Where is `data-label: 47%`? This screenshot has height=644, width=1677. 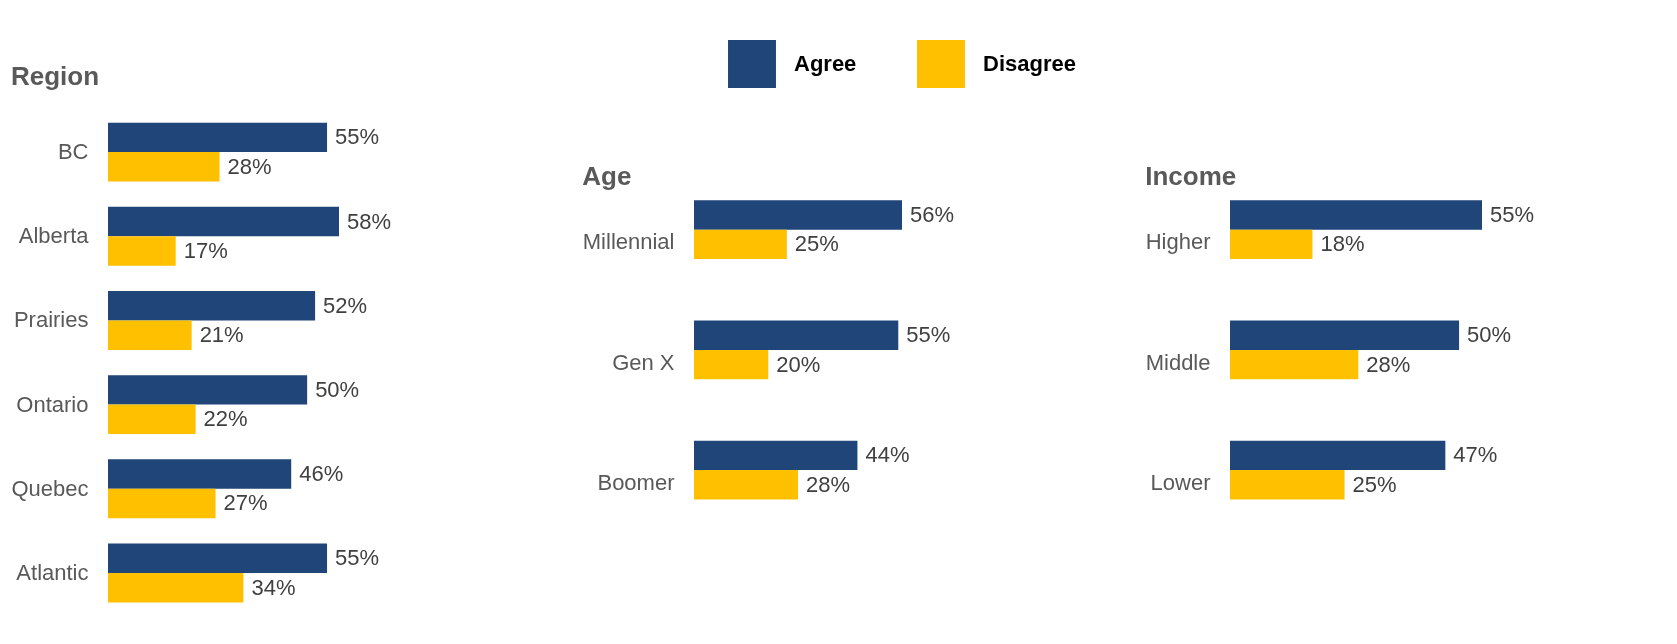
data-label: 47% is located at coordinates (1475, 455).